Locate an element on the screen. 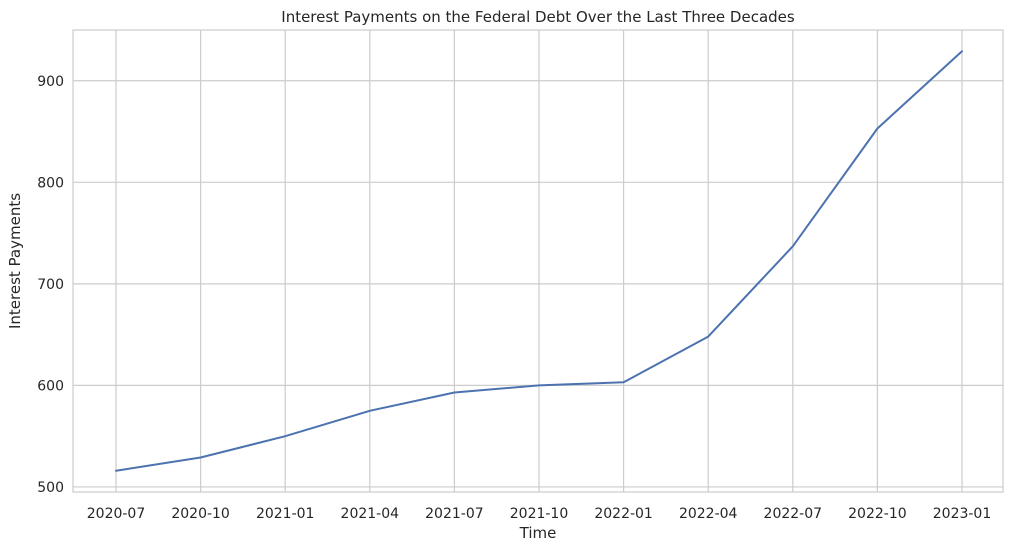 The image size is (1013, 551). x-tick-label: 2021-04 is located at coordinates (370, 514).